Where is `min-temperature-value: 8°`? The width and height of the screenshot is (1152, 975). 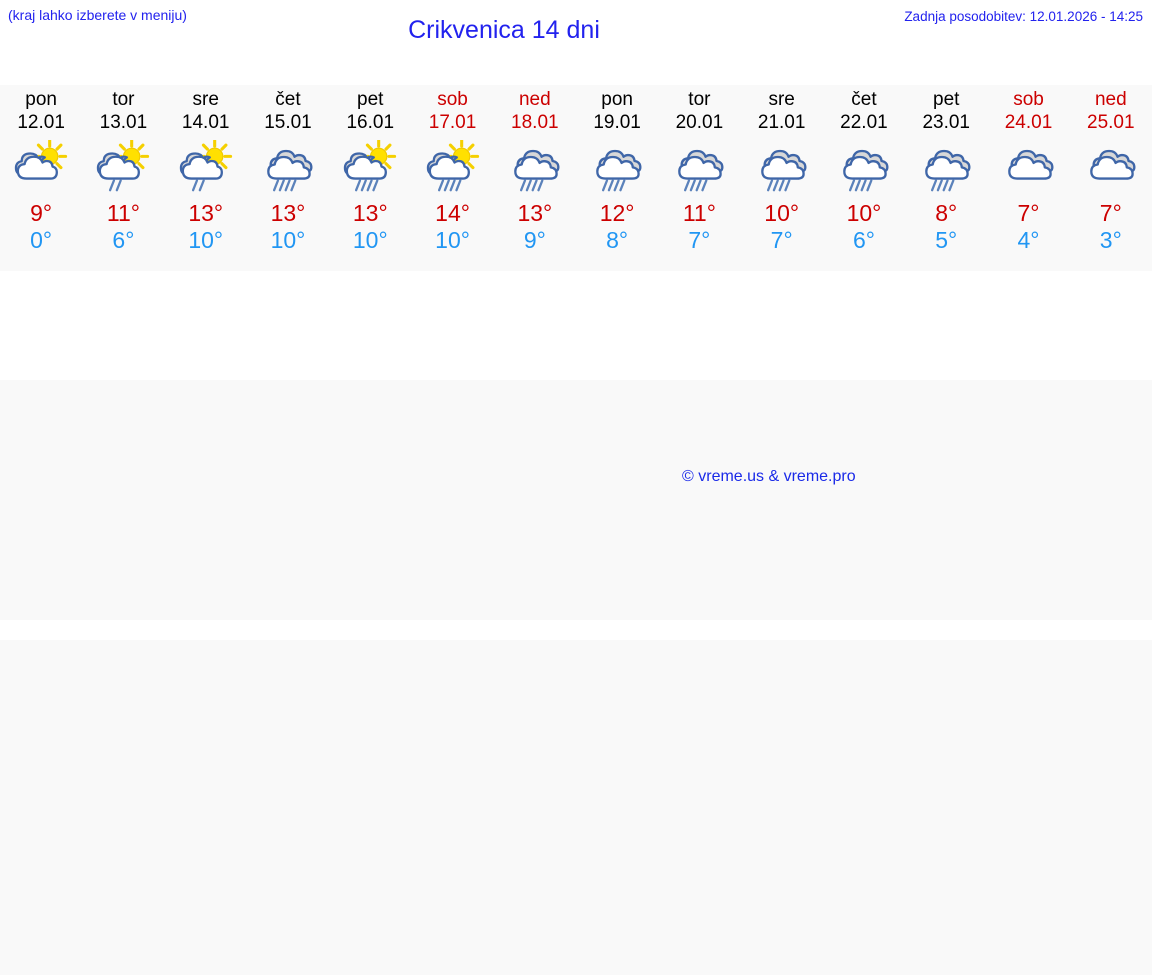 min-temperature-value: 8° is located at coordinates (617, 240).